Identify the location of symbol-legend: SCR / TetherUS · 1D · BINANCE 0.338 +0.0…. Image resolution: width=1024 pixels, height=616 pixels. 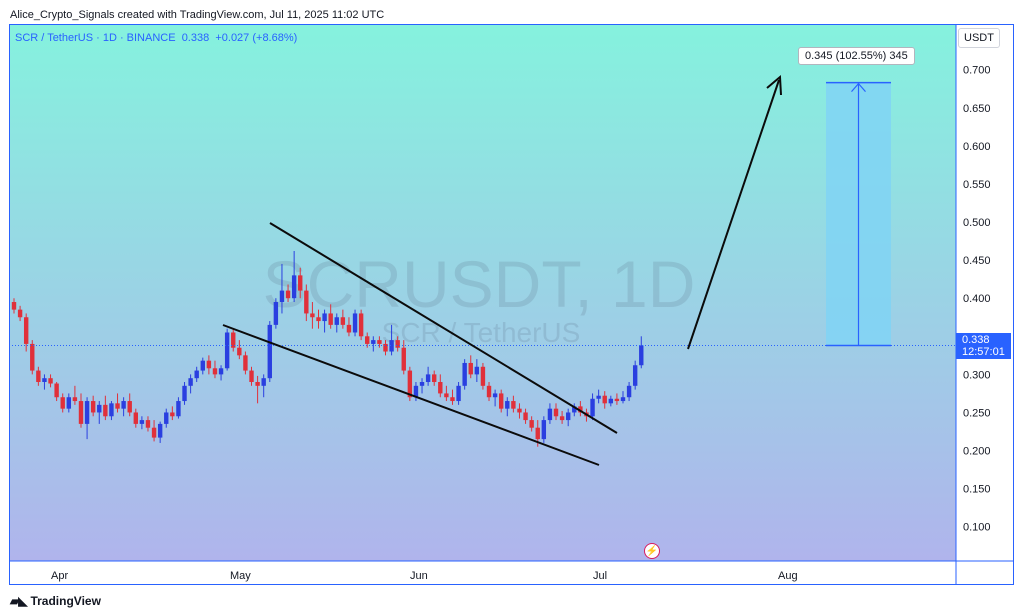
(156, 38).